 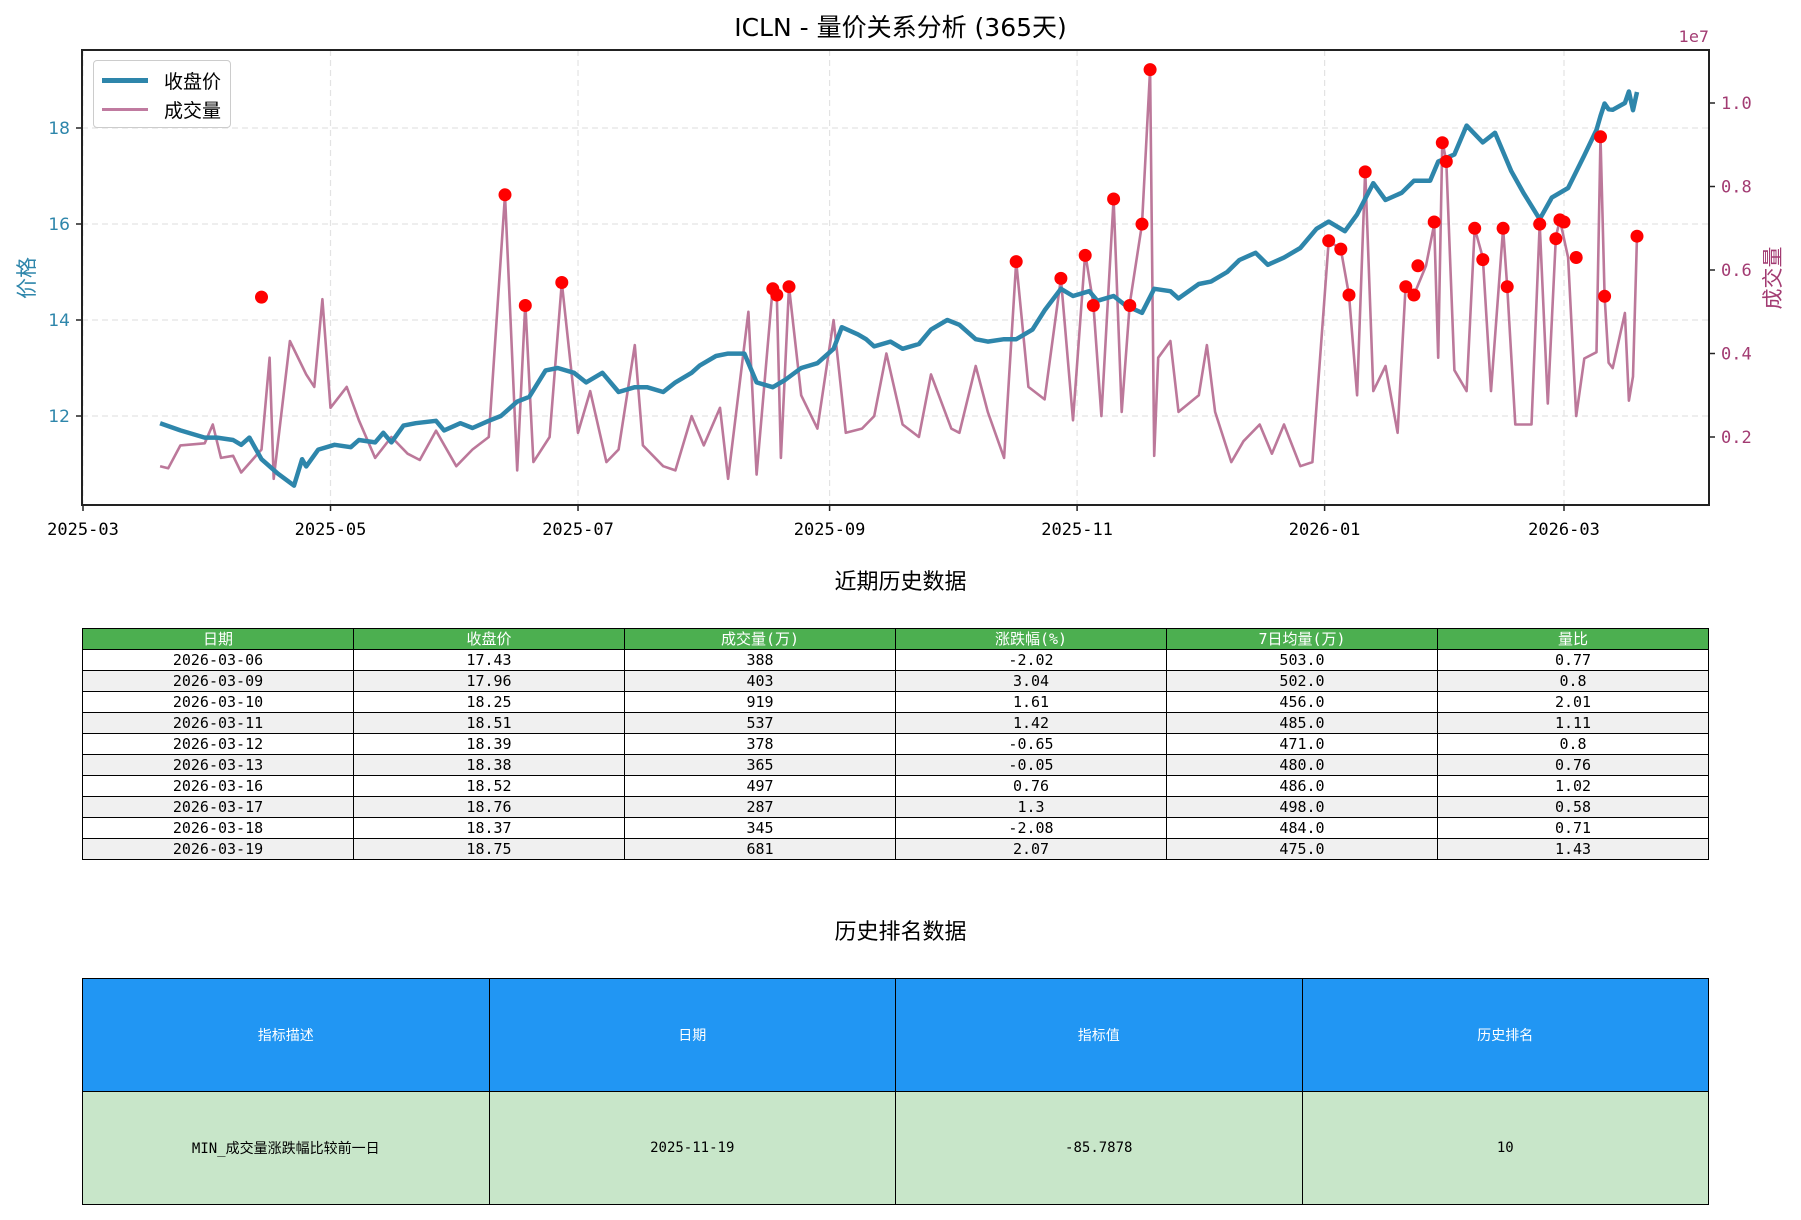 I want to click on table-cell: 0.58, so click(x=1573, y=807).